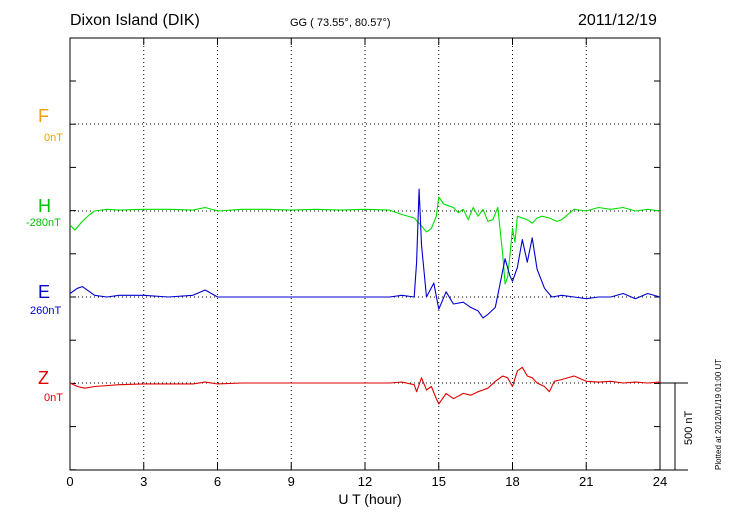 The height and width of the screenshot is (520, 730). Describe the element at coordinates (44, 206) in the screenshot. I see `channel-h-name: H` at that location.